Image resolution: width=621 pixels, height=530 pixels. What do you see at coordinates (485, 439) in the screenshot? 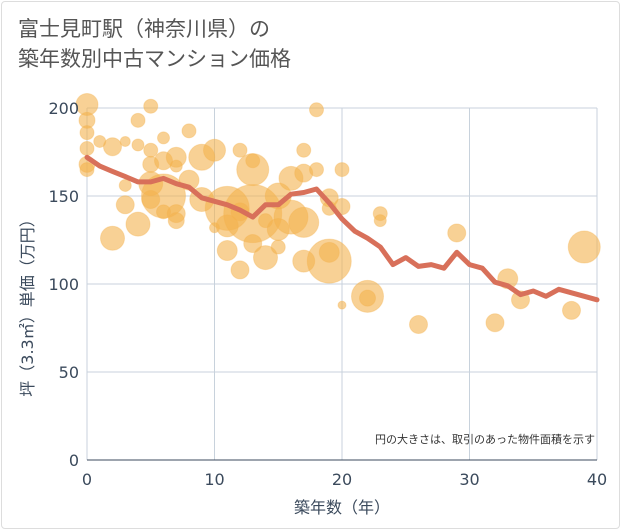
I see `bubble-size-note: 円の大きさは、取引のあった物件面積を示す` at bounding box center [485, 439].